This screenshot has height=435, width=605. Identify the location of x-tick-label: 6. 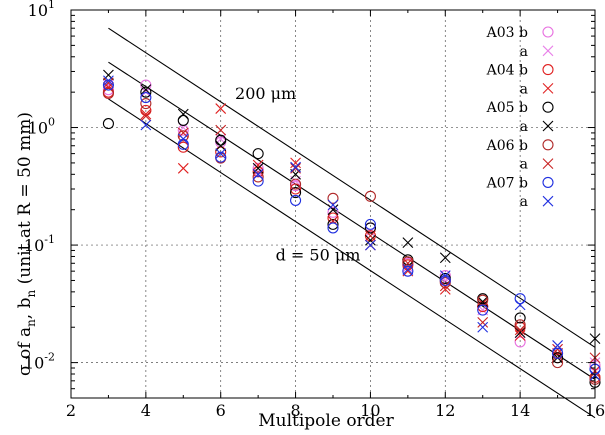
(221, 410).